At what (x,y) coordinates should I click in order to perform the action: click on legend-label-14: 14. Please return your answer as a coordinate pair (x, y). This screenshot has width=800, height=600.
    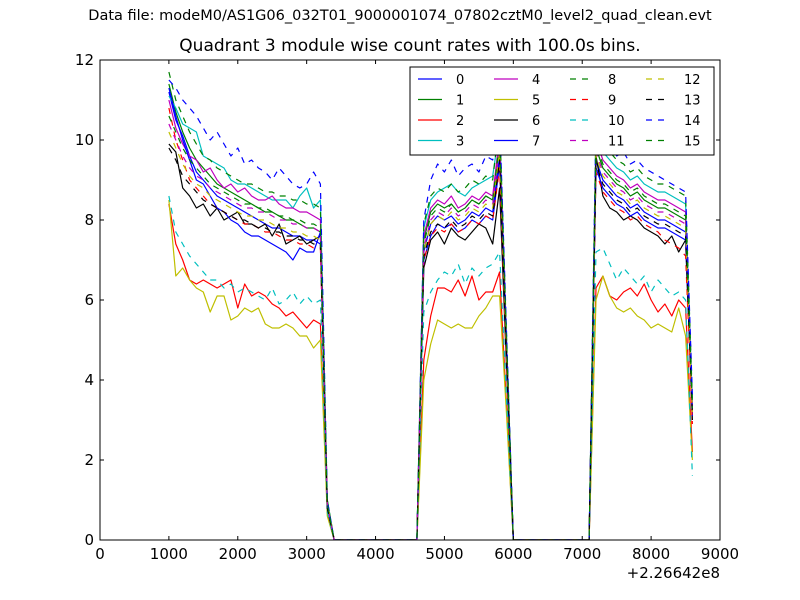
    Looking at the image, I should click on (692, 121).